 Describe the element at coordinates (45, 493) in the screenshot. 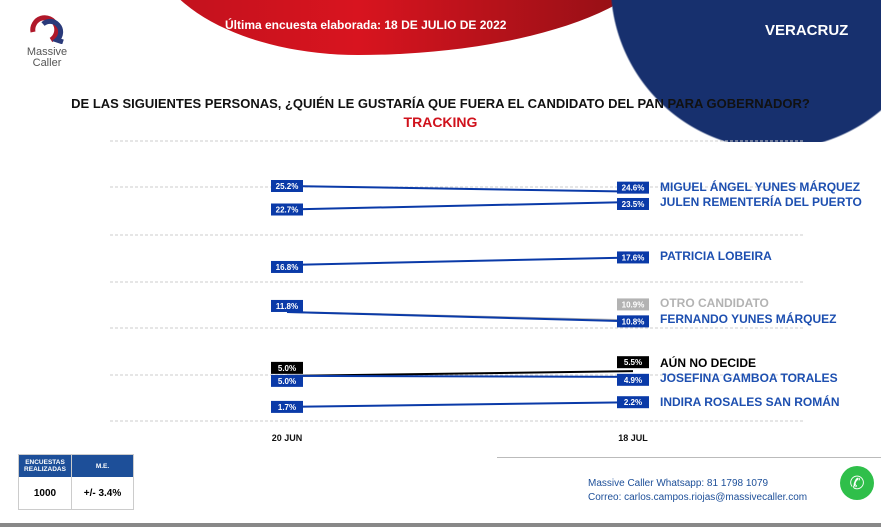

I see `surveys-value: 1000` at that location.